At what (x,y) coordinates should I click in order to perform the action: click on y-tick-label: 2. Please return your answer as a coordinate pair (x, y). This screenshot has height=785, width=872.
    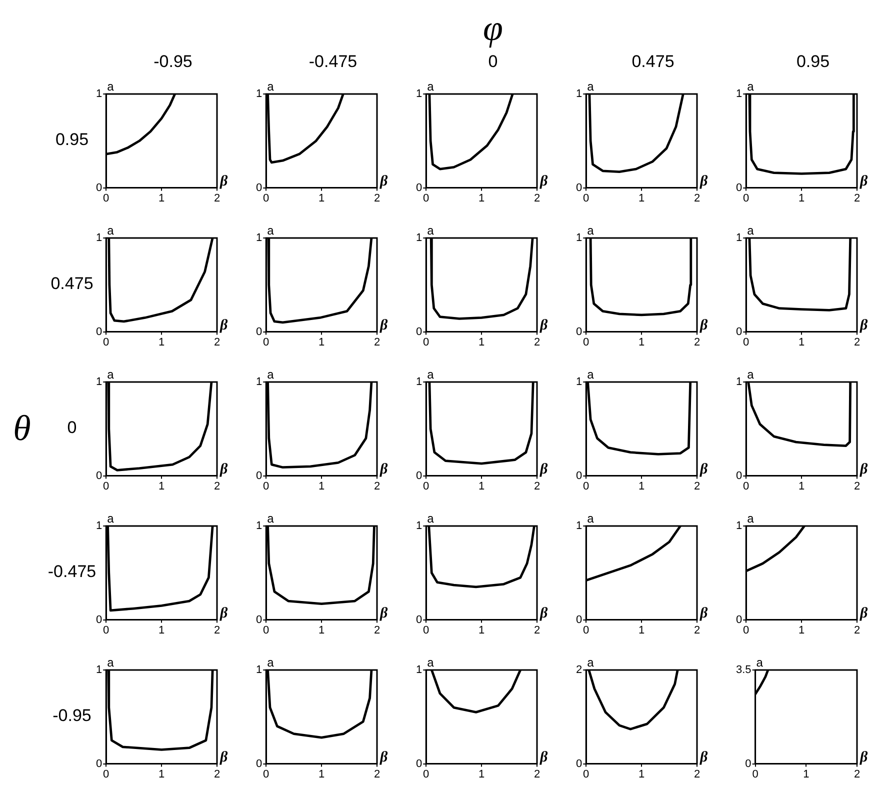
    Looking at the image, I should click on (579, 670).